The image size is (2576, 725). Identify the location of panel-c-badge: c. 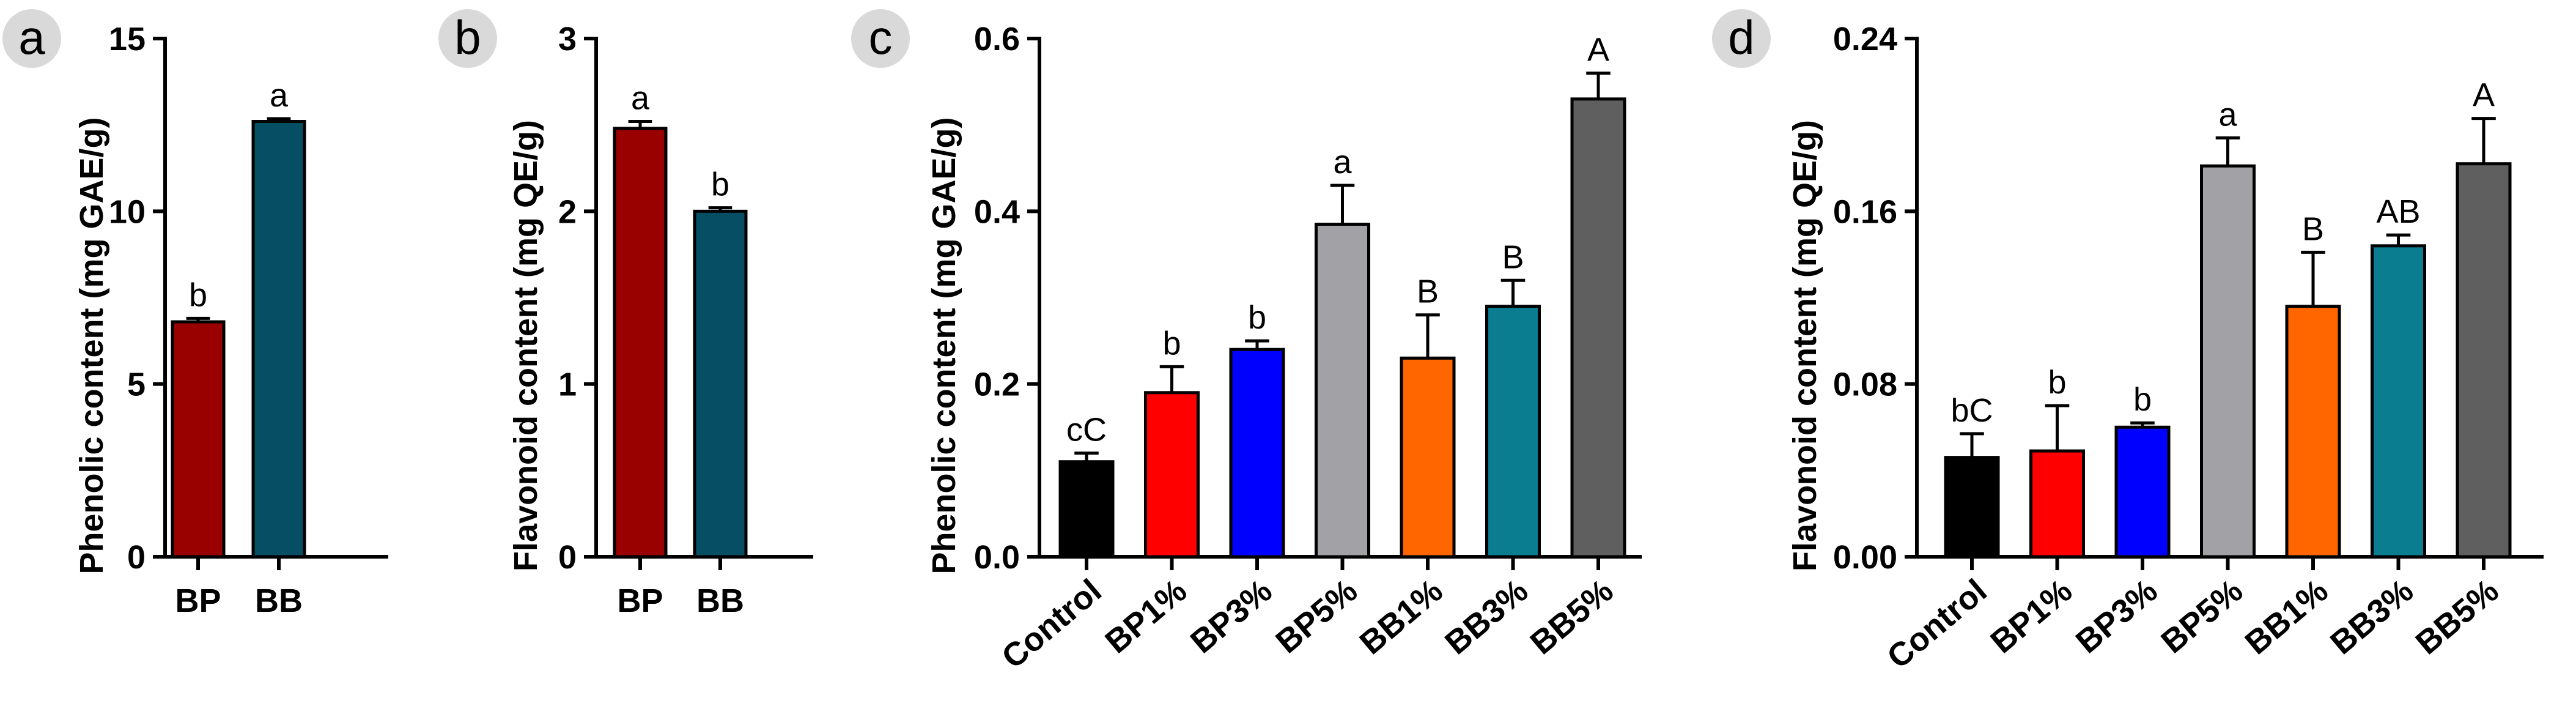
(880, 38).